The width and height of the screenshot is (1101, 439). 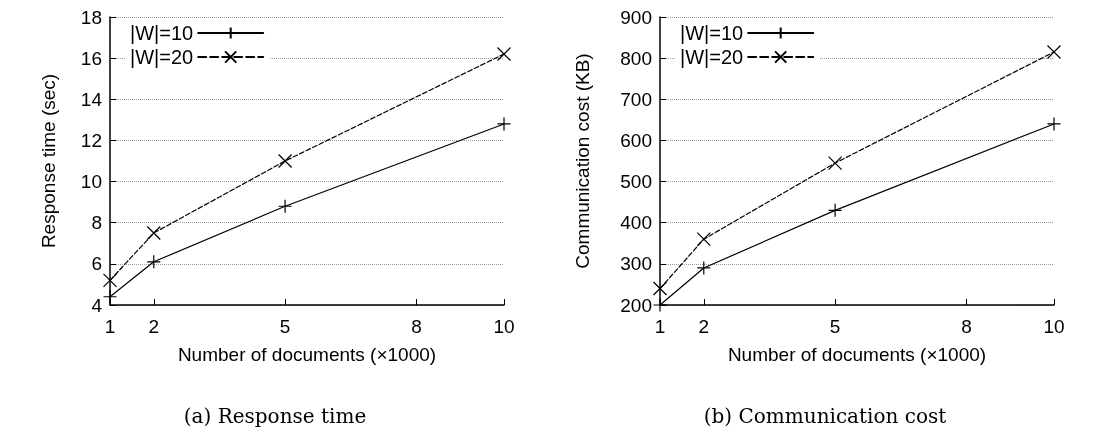 What do you see at coordinates (48, 161) in the screenshot?
I see `y-axis-title: Response time (sec)` at bounding box center [48, 161].